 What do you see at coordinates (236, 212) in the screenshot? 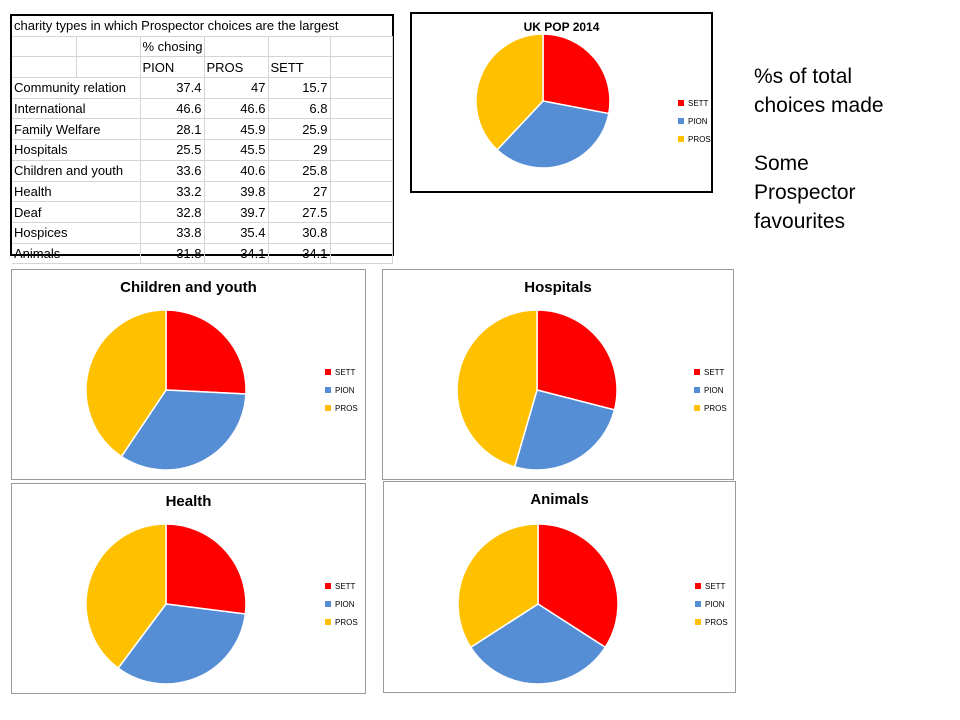
I see `value-cell: 39.7` at bounding box center [236, 212].